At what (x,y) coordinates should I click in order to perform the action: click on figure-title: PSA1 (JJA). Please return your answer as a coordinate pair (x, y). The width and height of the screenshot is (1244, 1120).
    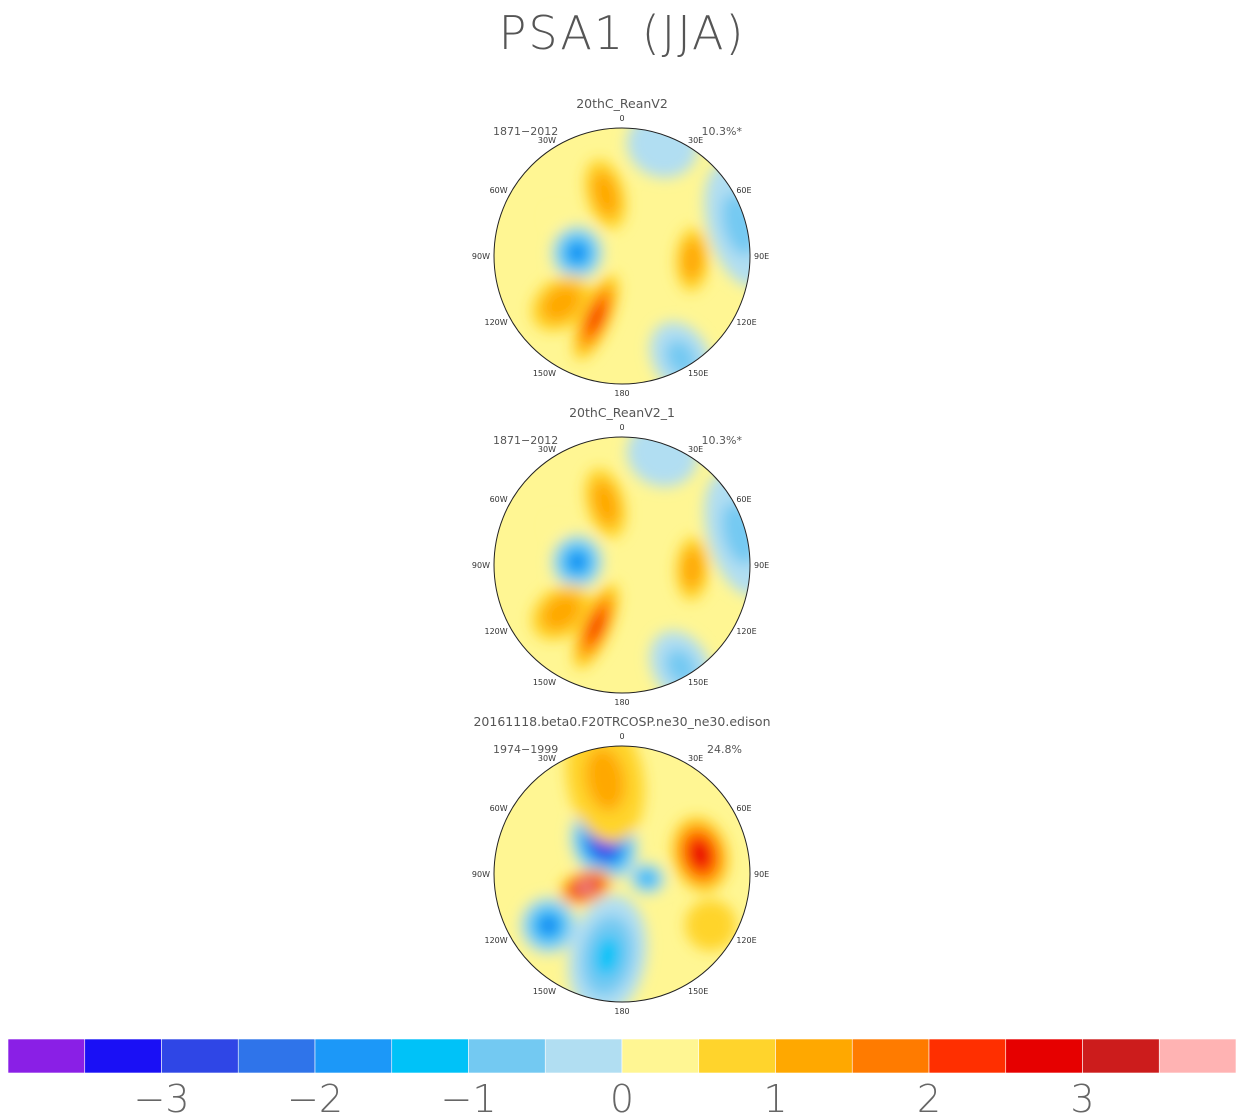
    Looking at the image, I should click on (622, 33).